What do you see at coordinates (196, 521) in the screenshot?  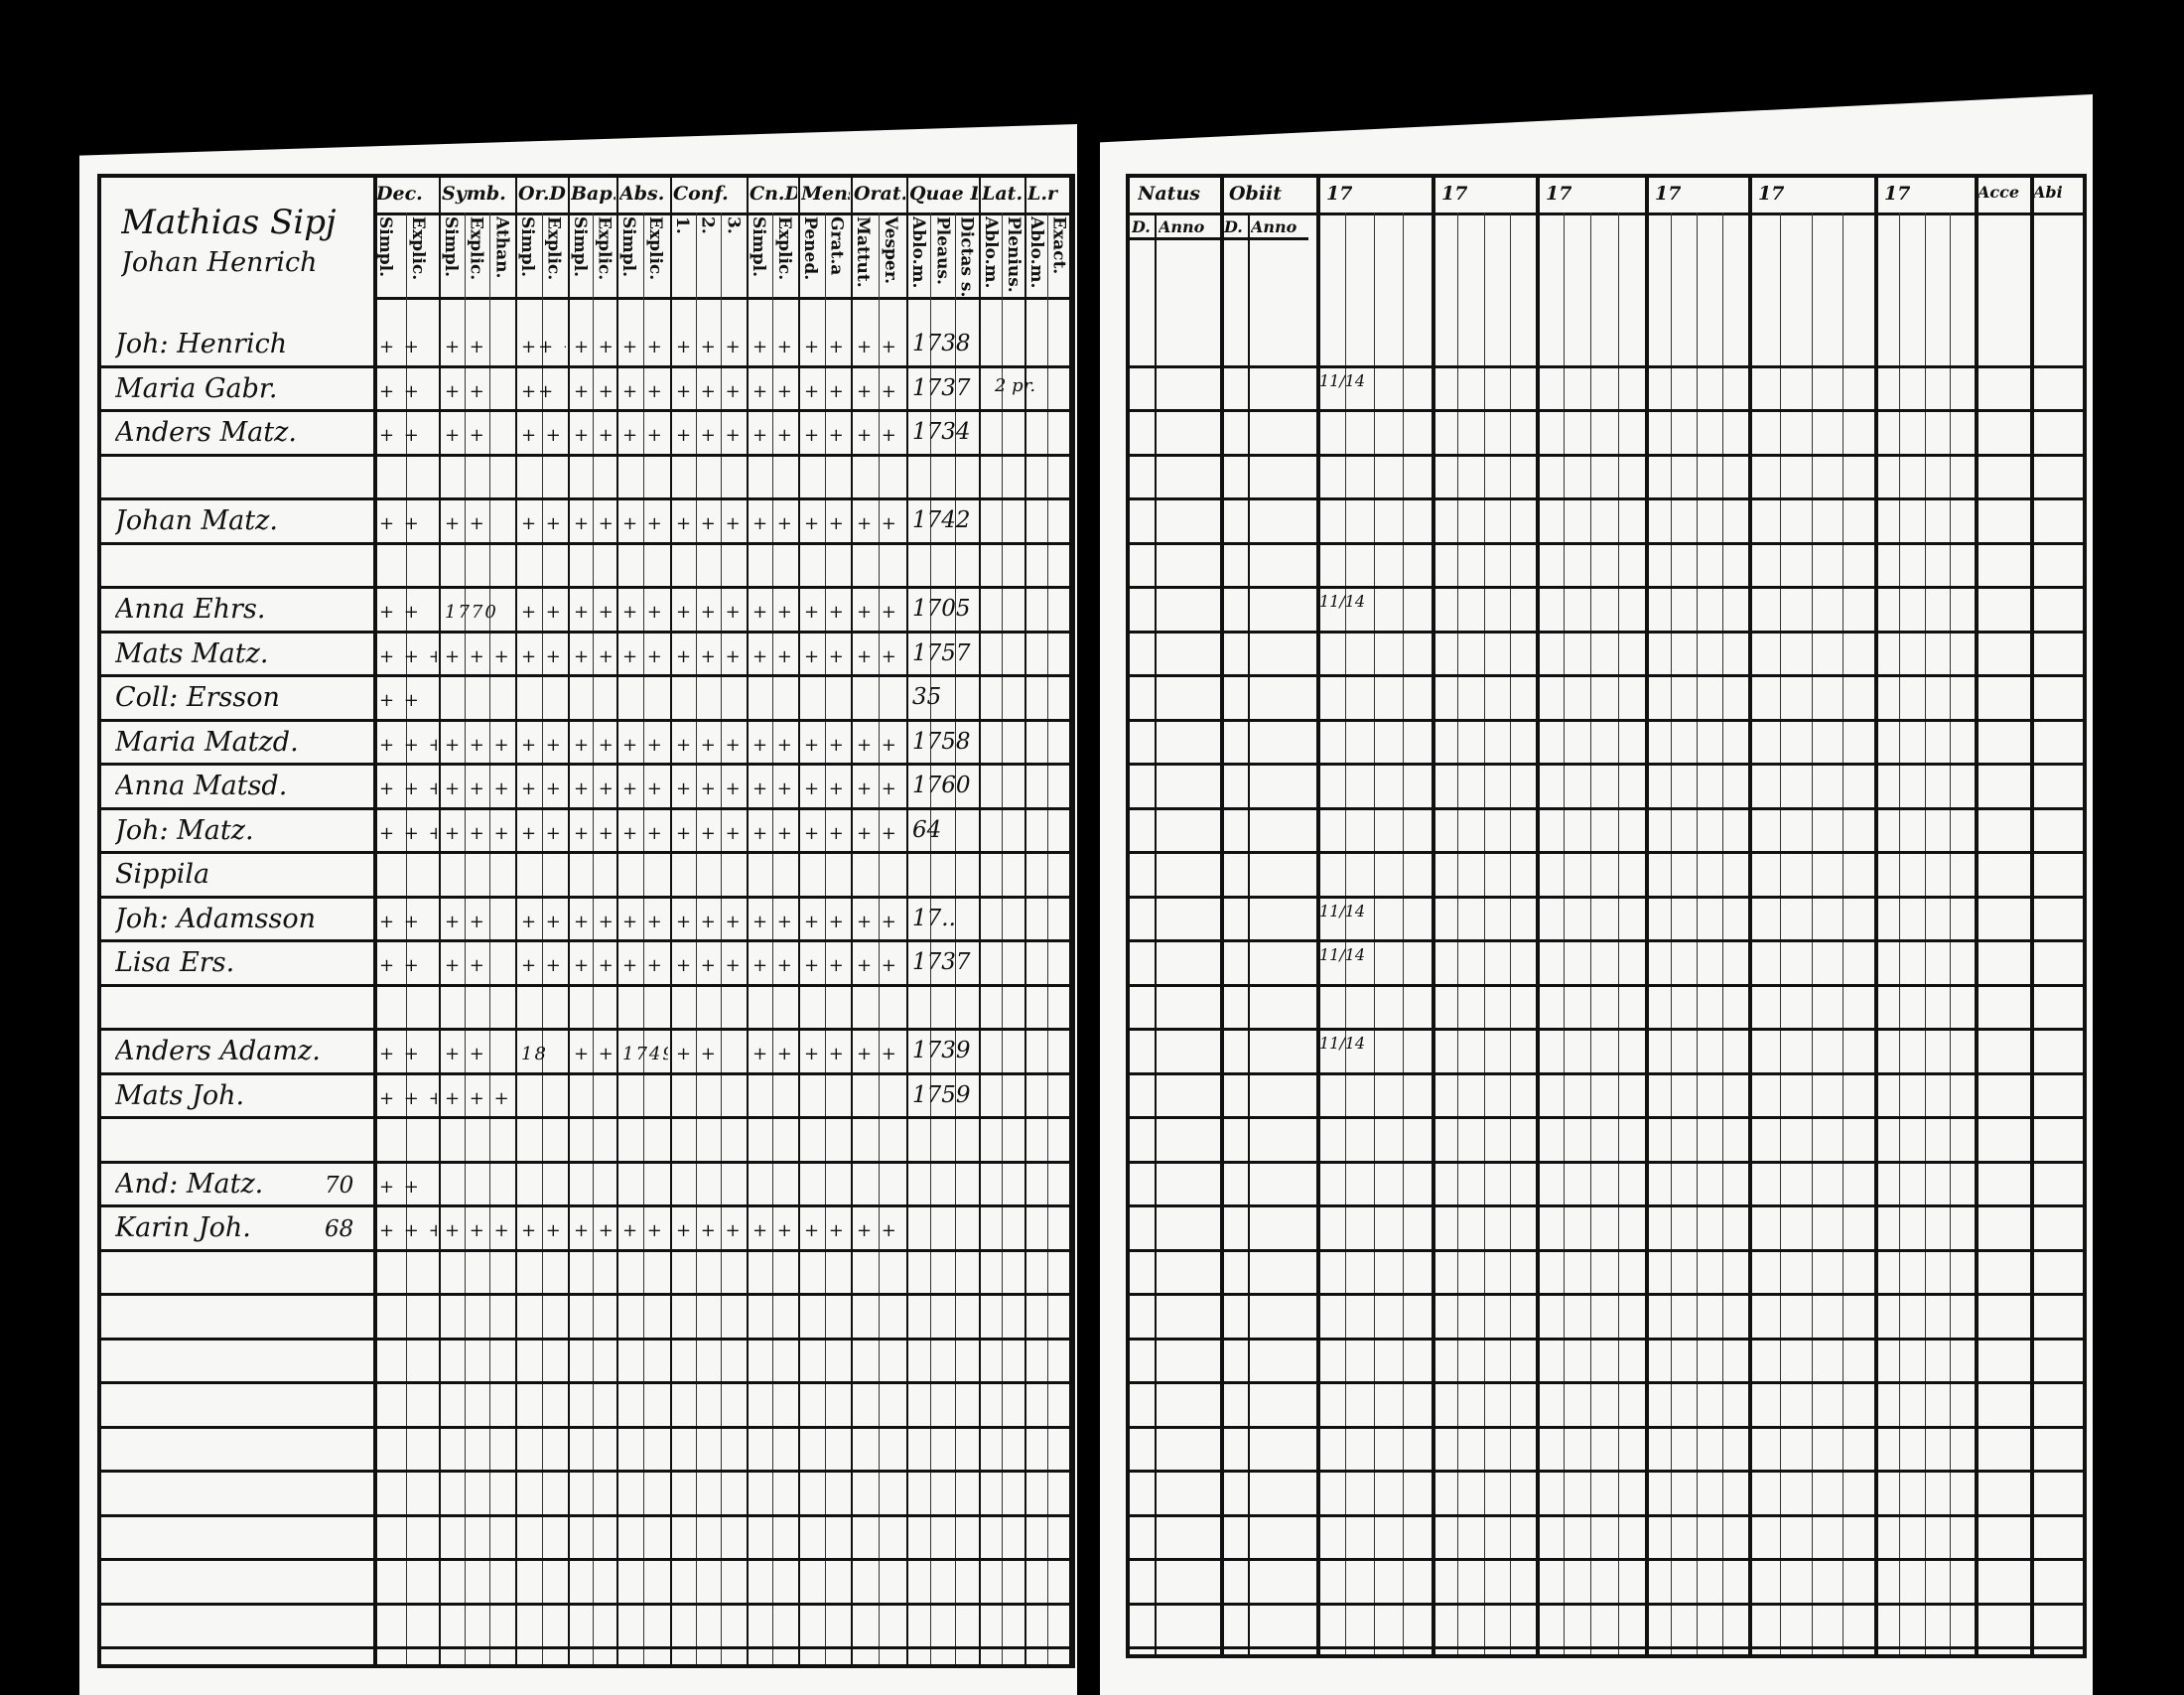 I see `person-name: Johan Matz.` at bounding box center [196, 521].